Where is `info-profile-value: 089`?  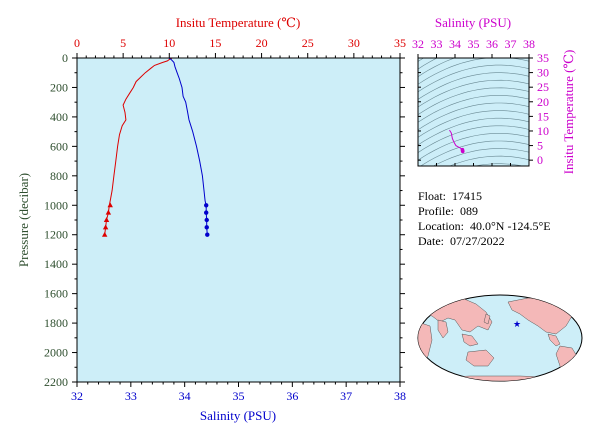 info-profile-value: 089 is located at coordinates (469, 211).